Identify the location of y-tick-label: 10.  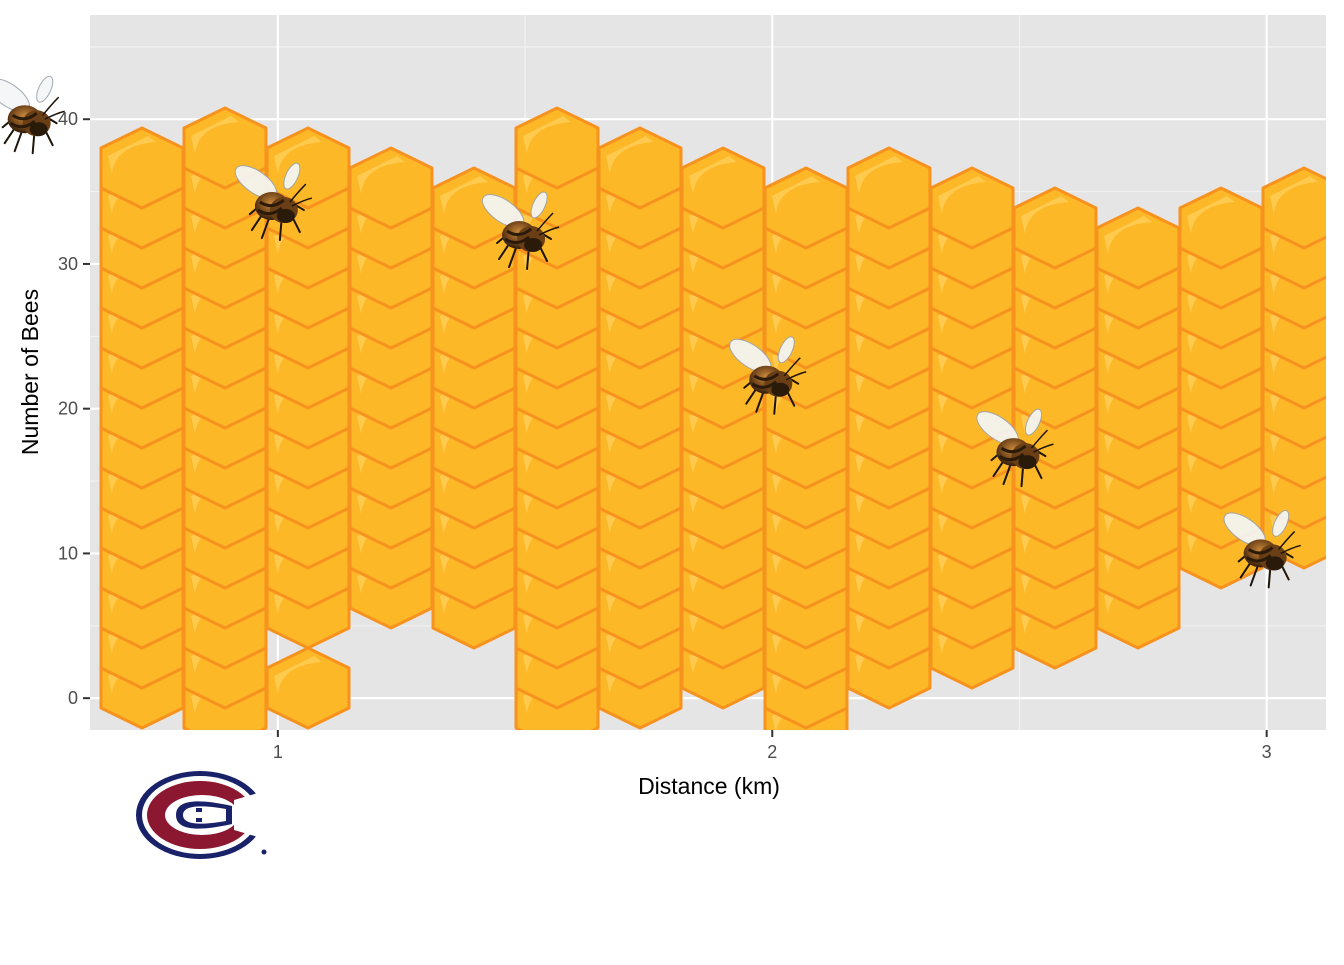
(68, 553).